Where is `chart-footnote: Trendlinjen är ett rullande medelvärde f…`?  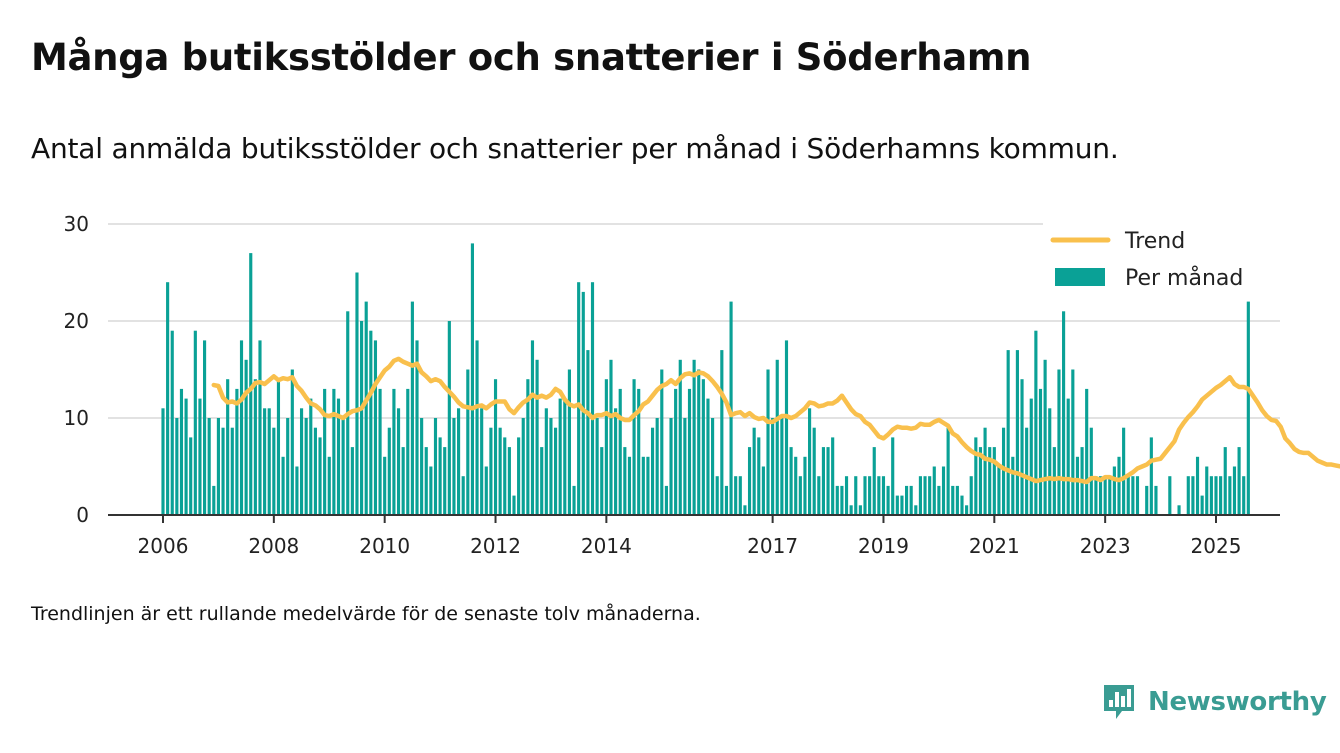 chart-footnote: Trendlinjen är ett rullande medelvärde f… is located at coordinates (366, 614).